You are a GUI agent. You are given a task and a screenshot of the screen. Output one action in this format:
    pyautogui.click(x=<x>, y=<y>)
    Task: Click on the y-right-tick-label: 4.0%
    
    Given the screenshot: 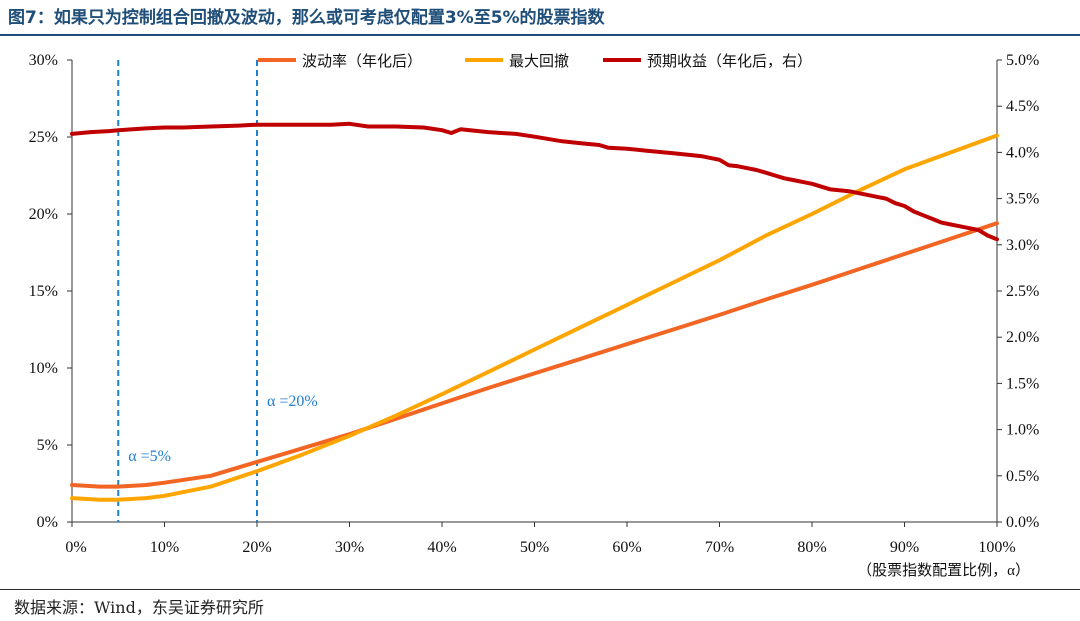 What is the action you would take?
    pyautogui.click(x=1022, y=152)
    